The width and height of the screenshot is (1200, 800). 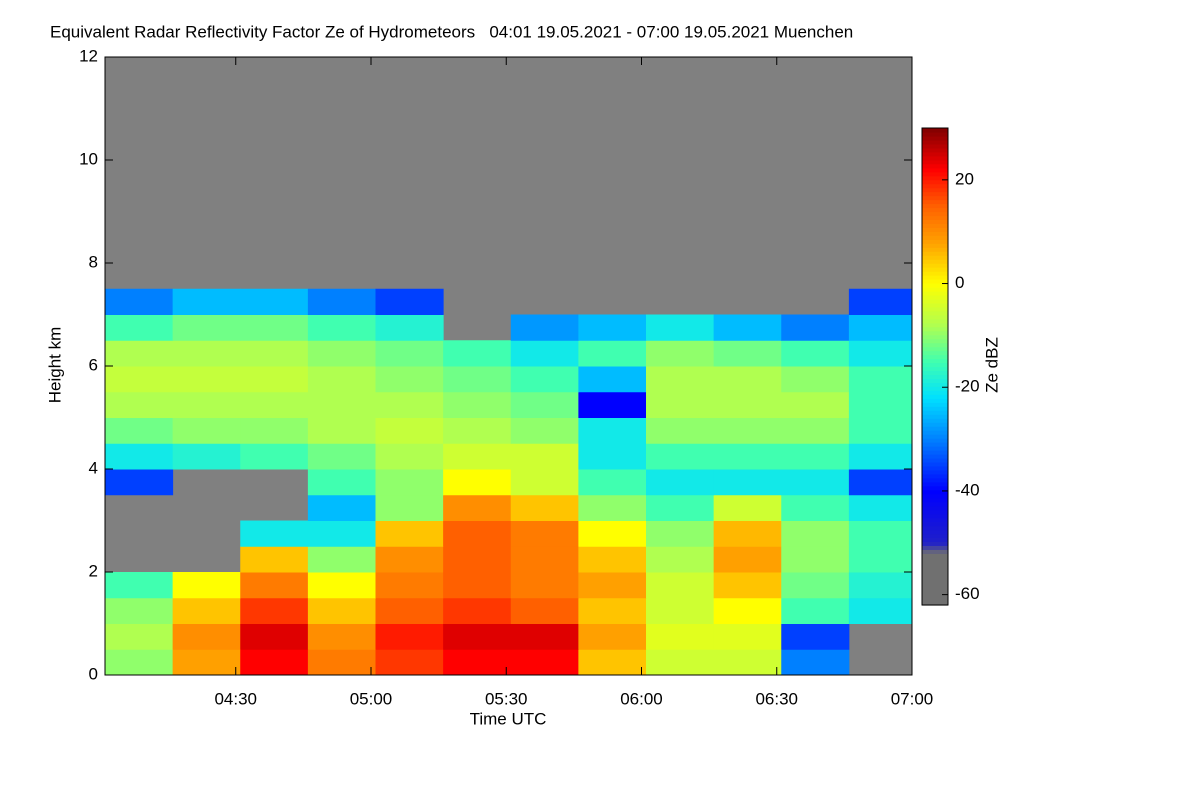 What do you see at coordinates (967, 489) in the screenshot?
I see `colorbar-tick-label: -40` at bounding box center [967, 489].